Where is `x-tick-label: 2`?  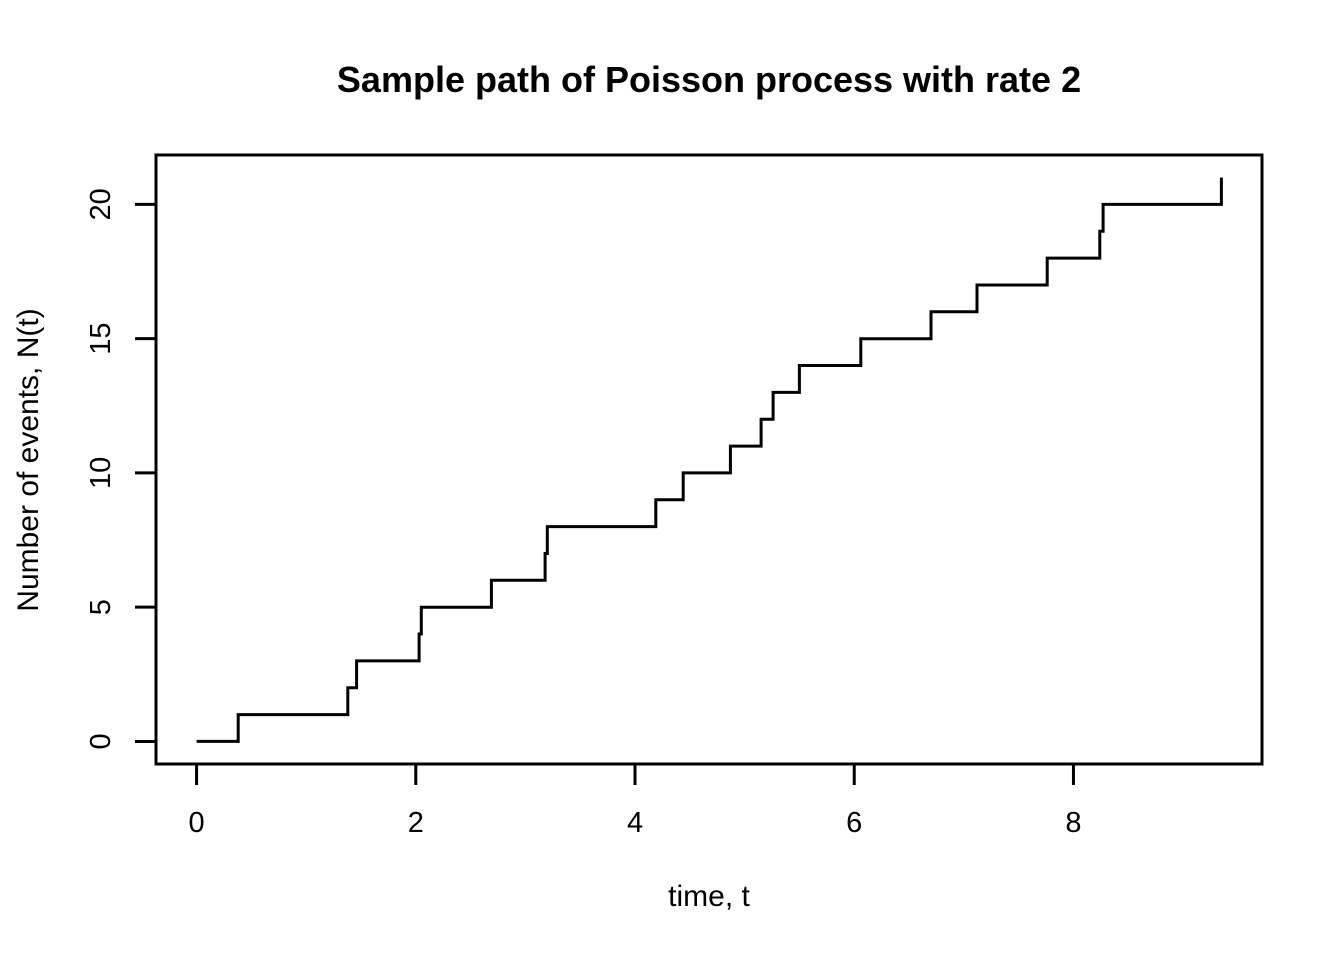
x-tick-label: 2 is located at coordinates (416, 823).